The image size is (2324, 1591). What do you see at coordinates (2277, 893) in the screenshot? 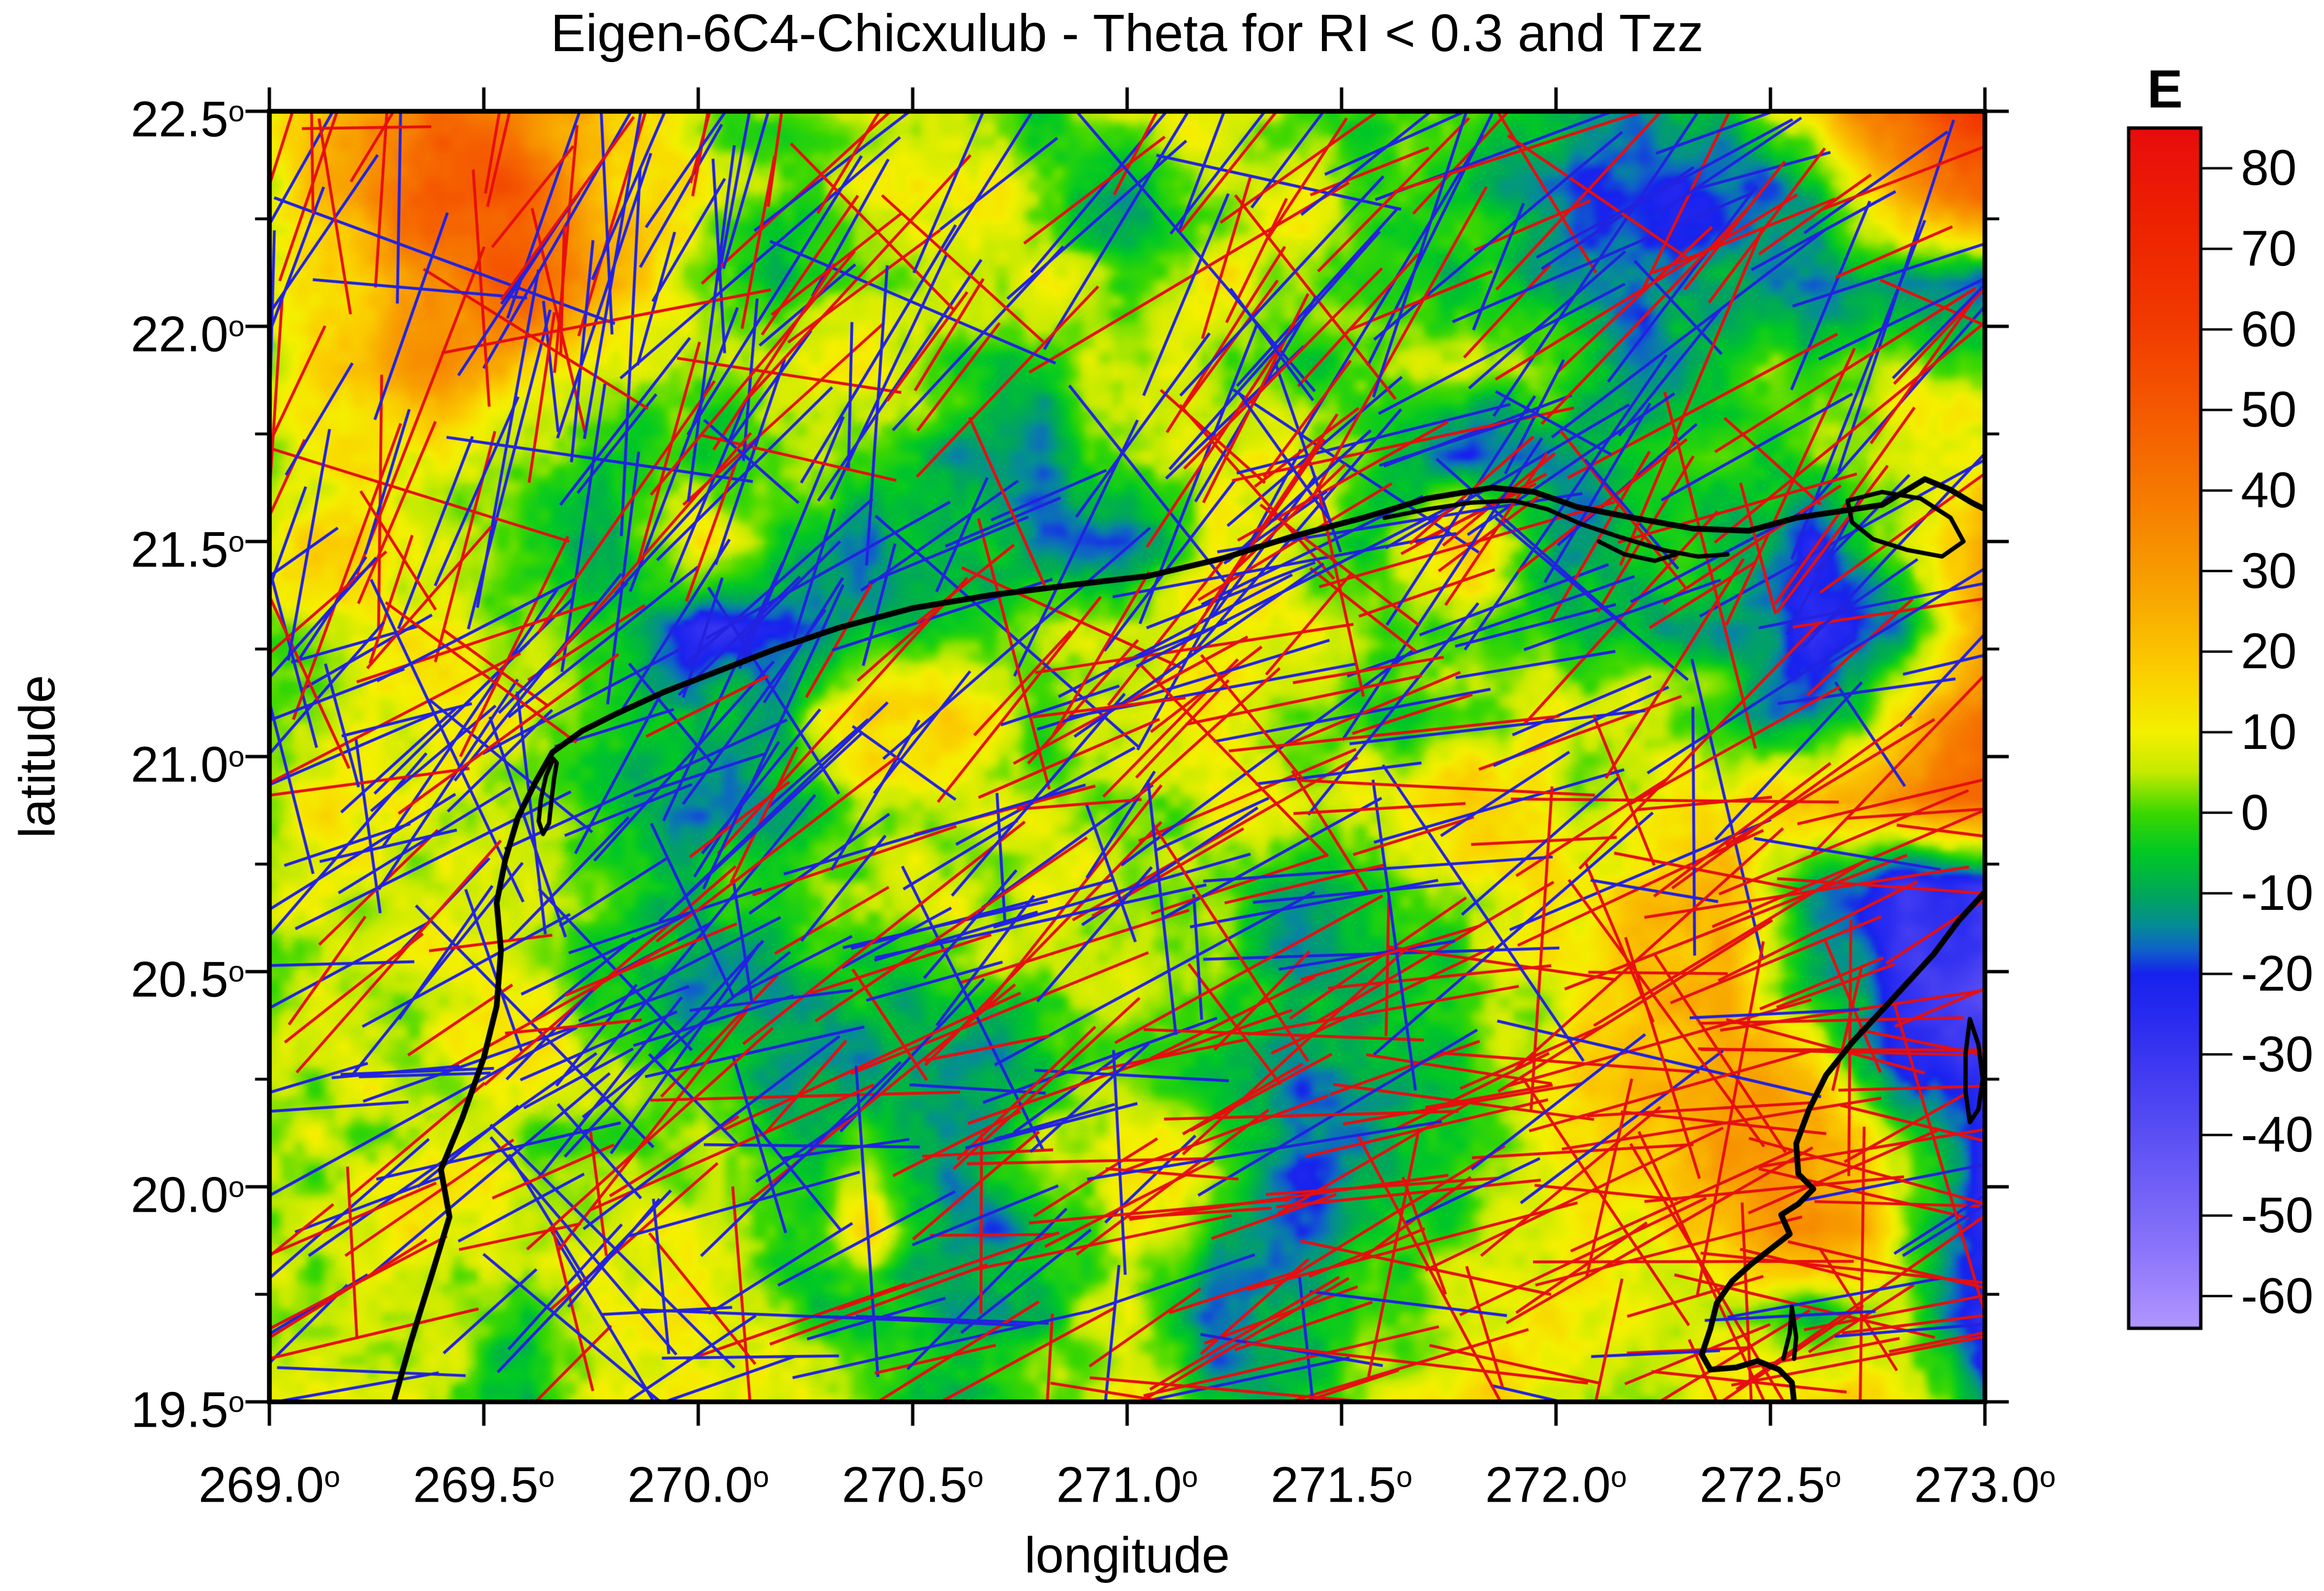
I see `colorbar-tick-label--10: -10` at bounding box center [2277, 893].